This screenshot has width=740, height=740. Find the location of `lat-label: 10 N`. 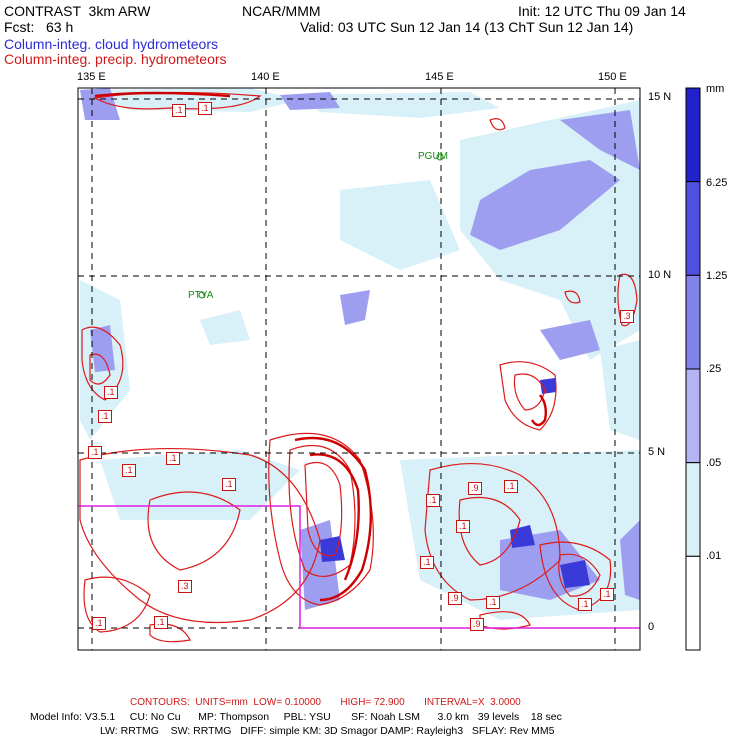

lat-label: 10 N is located at coordinates (660, 275).